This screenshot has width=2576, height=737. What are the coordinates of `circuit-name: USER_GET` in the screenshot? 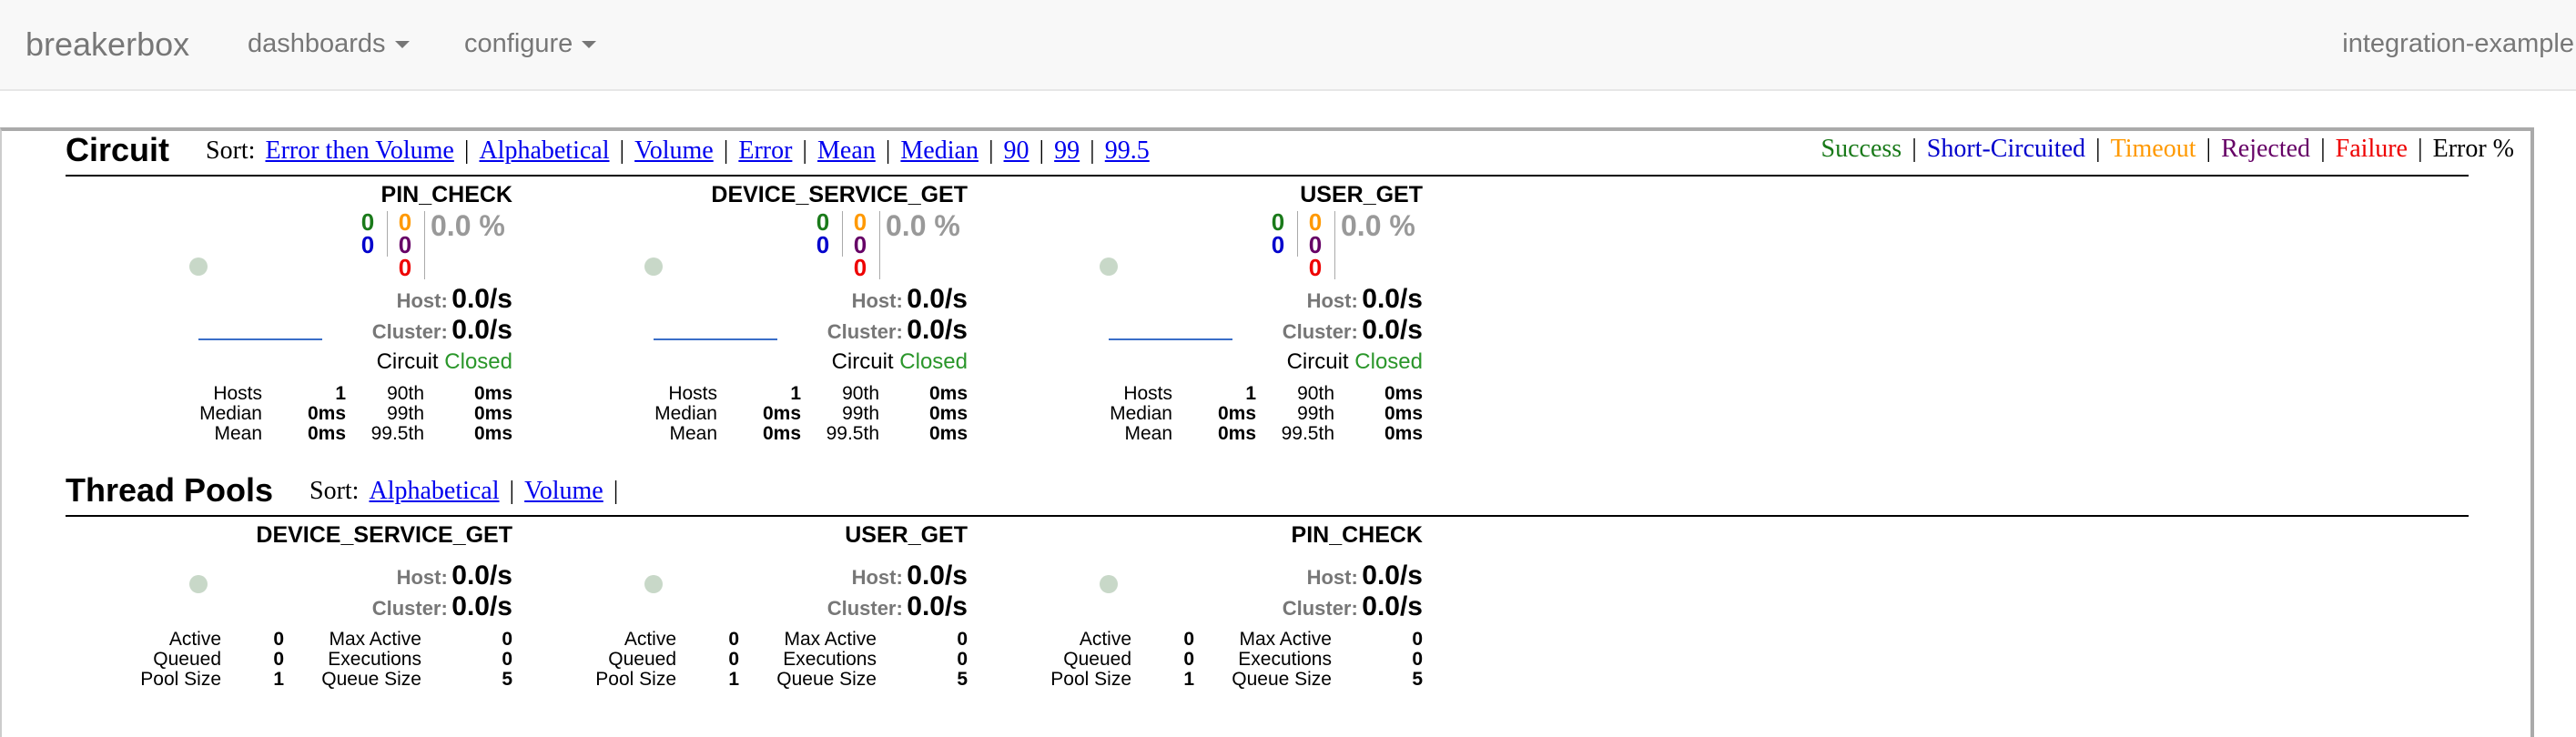 It's located at (1361, 195).